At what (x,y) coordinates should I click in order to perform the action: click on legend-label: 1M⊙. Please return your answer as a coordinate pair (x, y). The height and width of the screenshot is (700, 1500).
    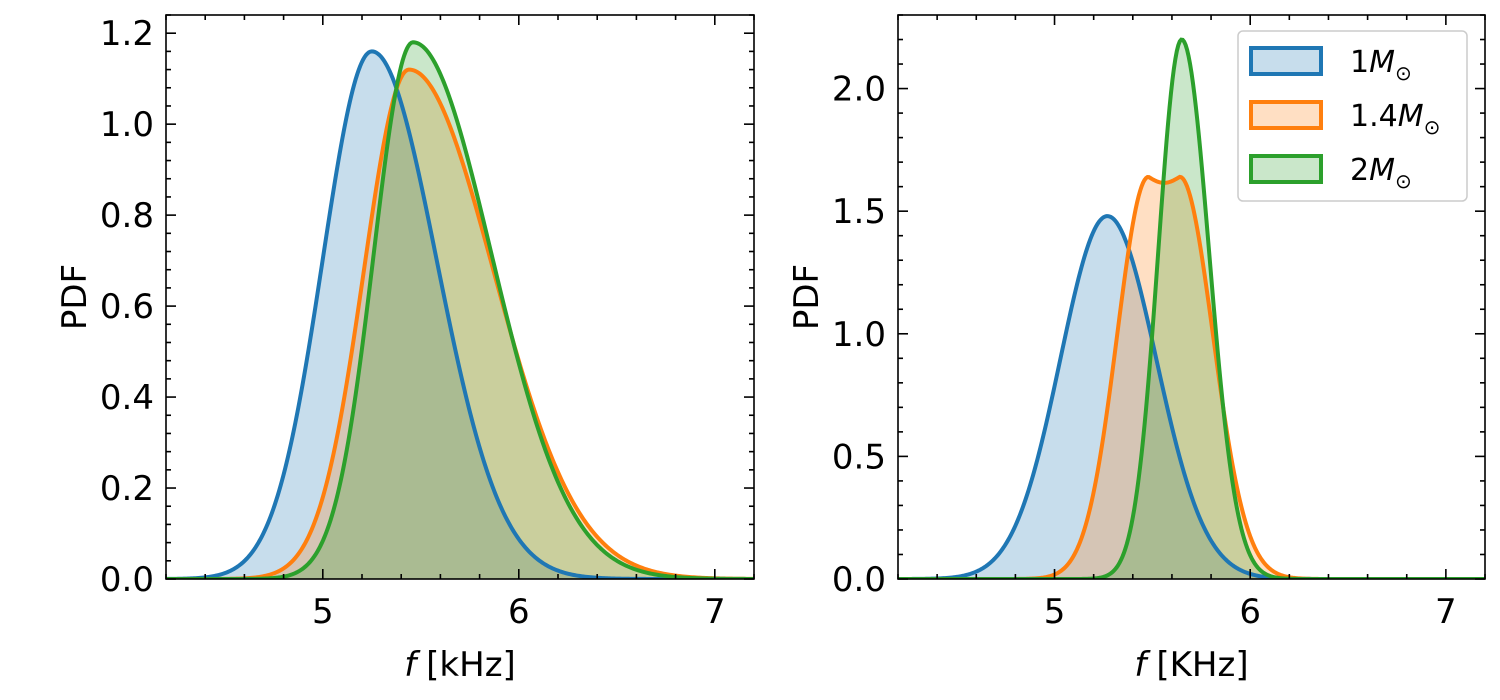
    Looking at the image, I should click on (1381, 65).